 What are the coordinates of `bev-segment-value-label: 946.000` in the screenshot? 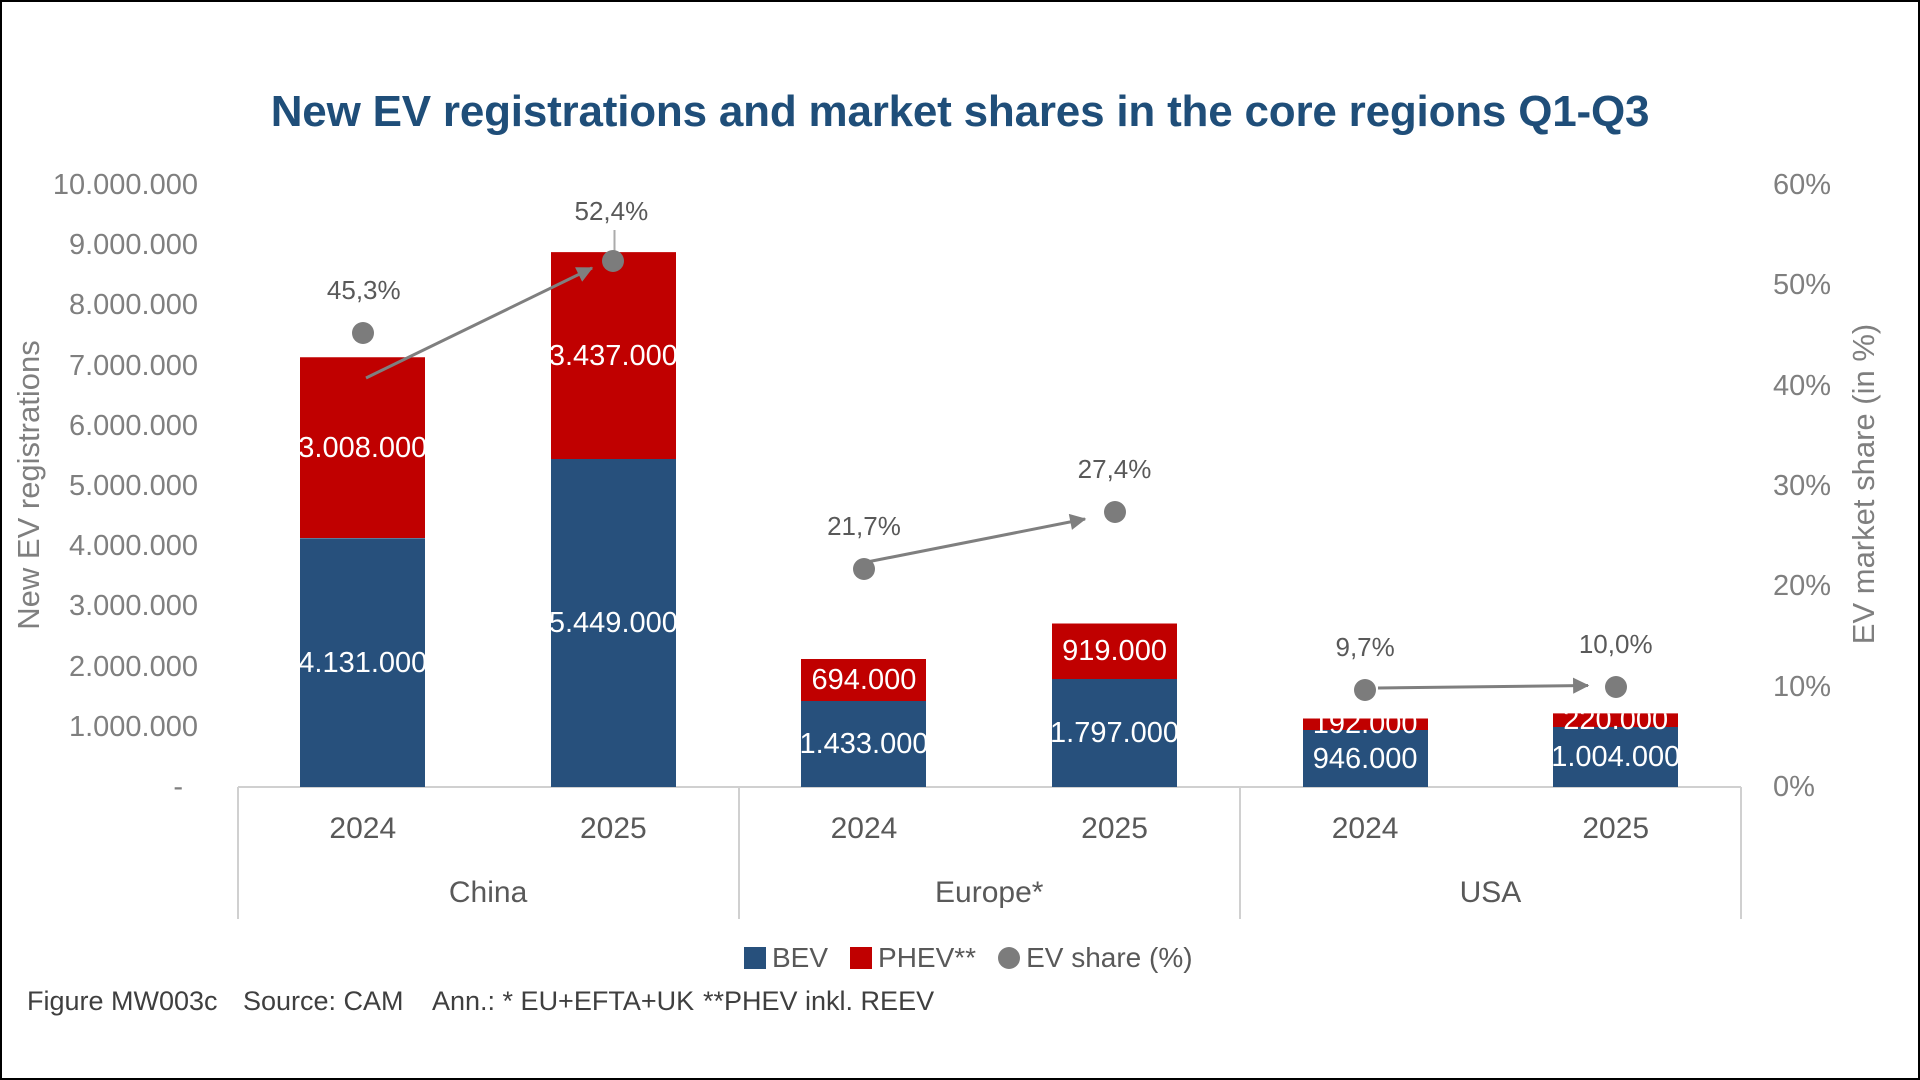 It's located at (1365, 758).